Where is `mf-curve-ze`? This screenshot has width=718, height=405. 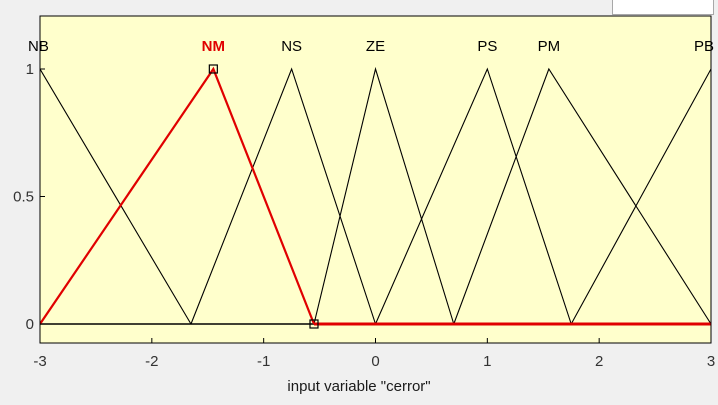 mf-curve-ze is located at coordinates (384, 195).